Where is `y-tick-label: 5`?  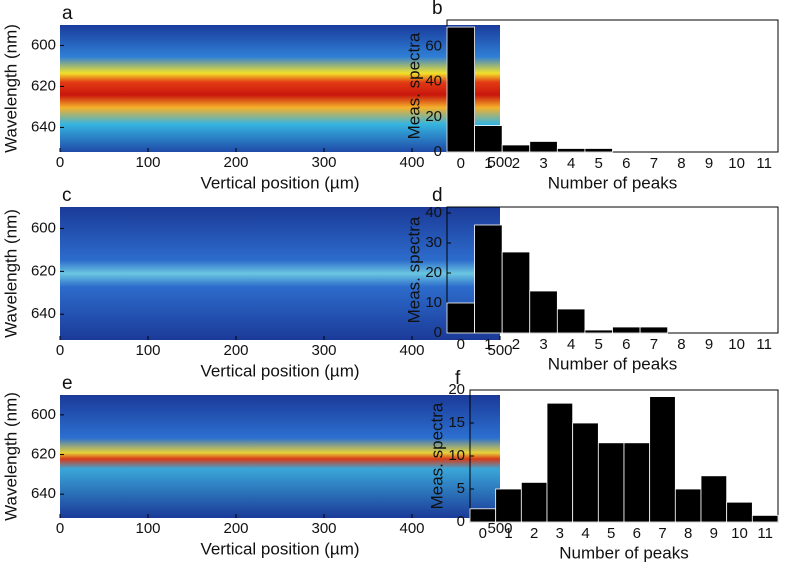
y-tick-label: 5 is located at coordinates (461, 488).